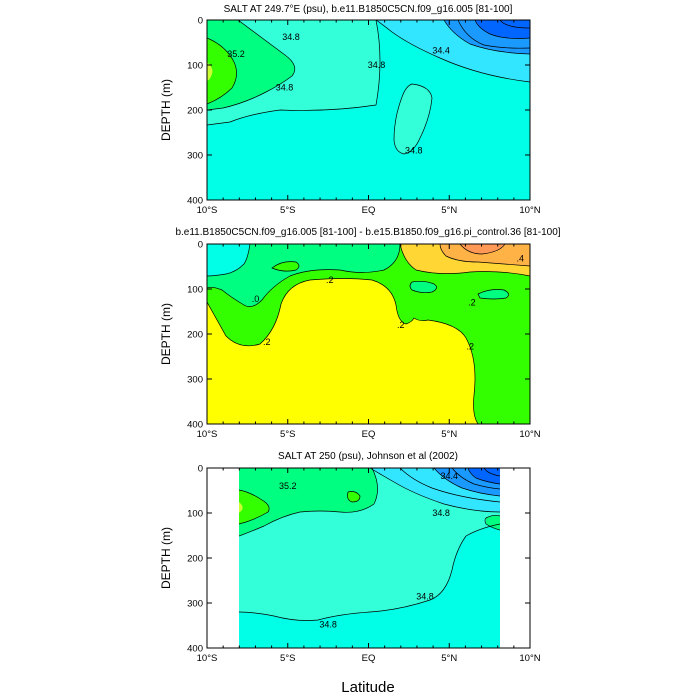  I want to click on panel-3-title: SALT AT 250 (psu), Johnson et al (2002), so click(368, 456).